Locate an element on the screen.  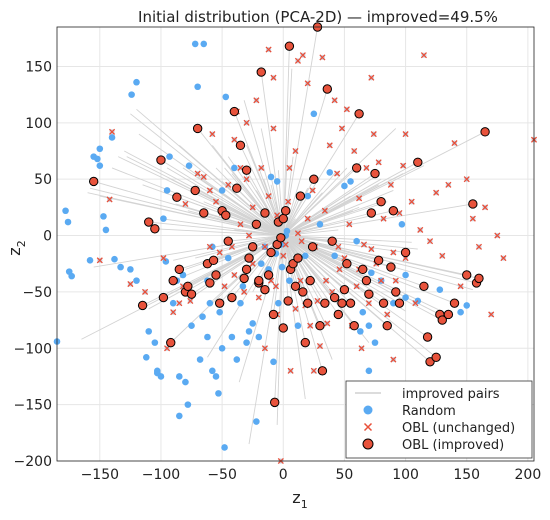
legend-label: improved pairs is located at coordinates (451, 394).